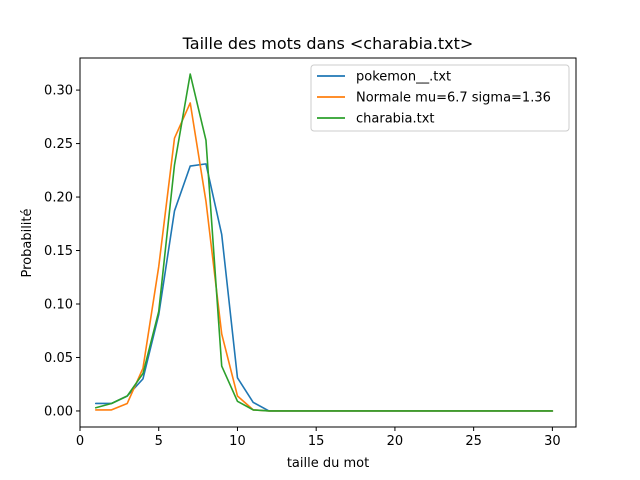  What do you see at coordinates (473, 441) in the screenshot?
I see `x-tick-label: 25` at bounding box center [473, 441].